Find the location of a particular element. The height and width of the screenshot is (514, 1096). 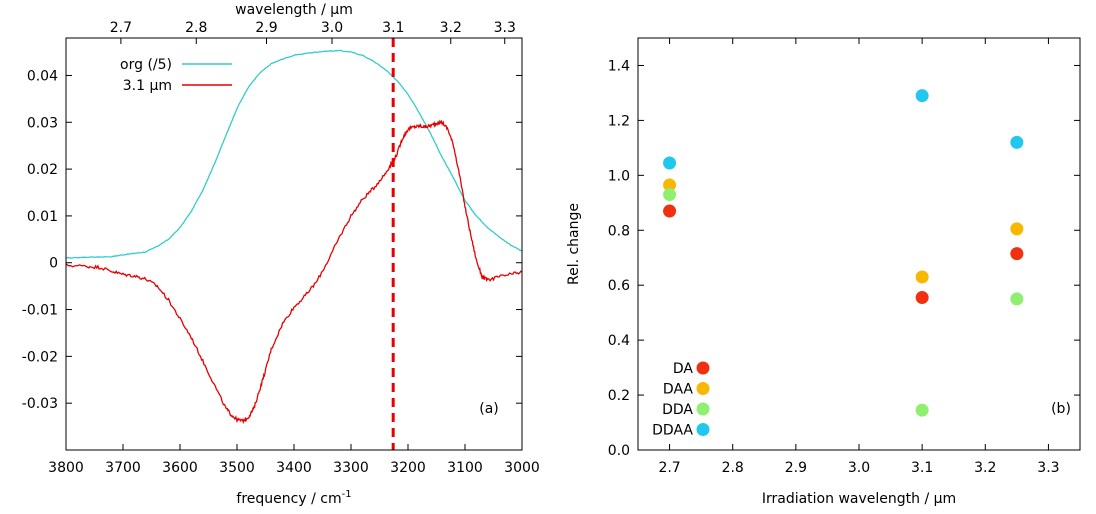

x-tick-label: 2.7 is located at coordinates (669, 468).